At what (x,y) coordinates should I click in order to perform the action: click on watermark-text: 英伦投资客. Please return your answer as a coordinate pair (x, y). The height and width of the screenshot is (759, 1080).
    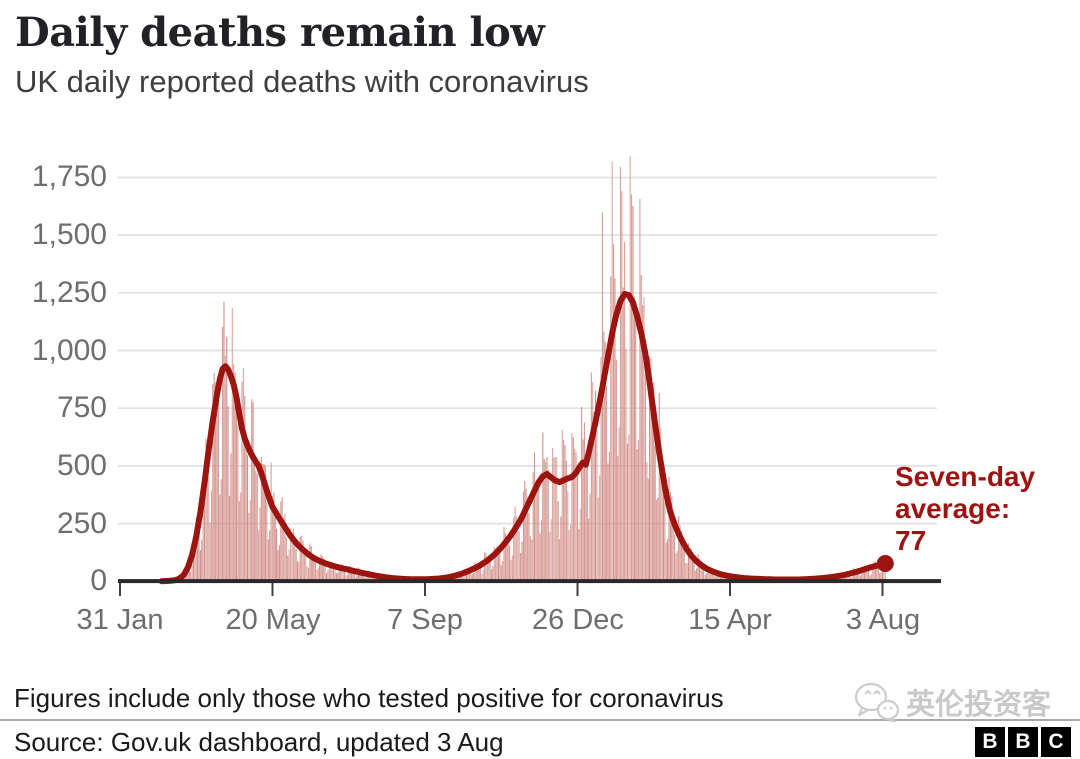
    Looking at the image, I should click on (979, 705).